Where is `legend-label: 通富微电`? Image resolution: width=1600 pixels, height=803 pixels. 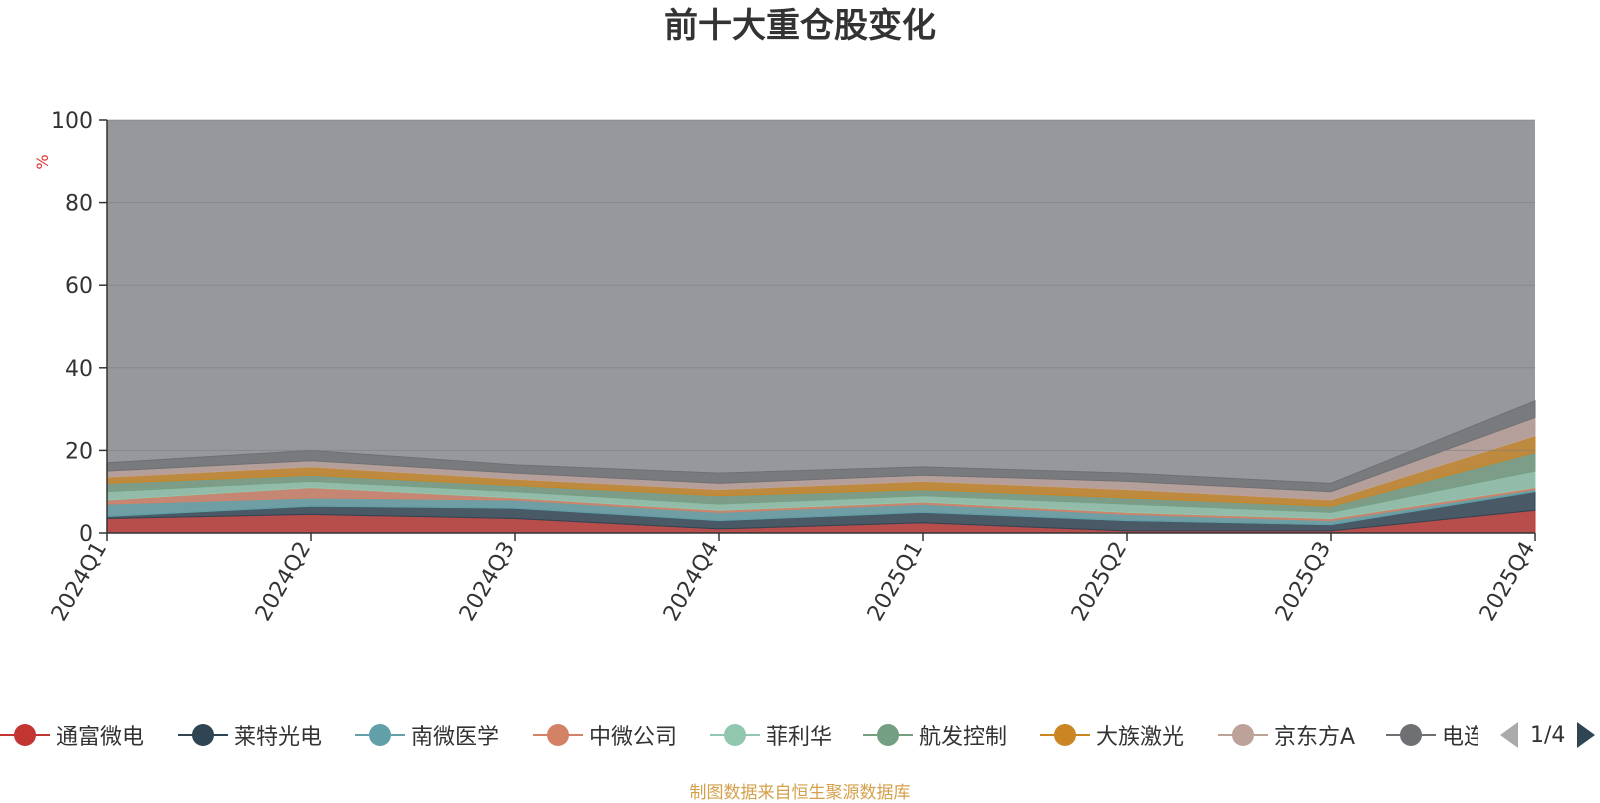 legend-label: 通富微电 is located at coordinates (100, 737).